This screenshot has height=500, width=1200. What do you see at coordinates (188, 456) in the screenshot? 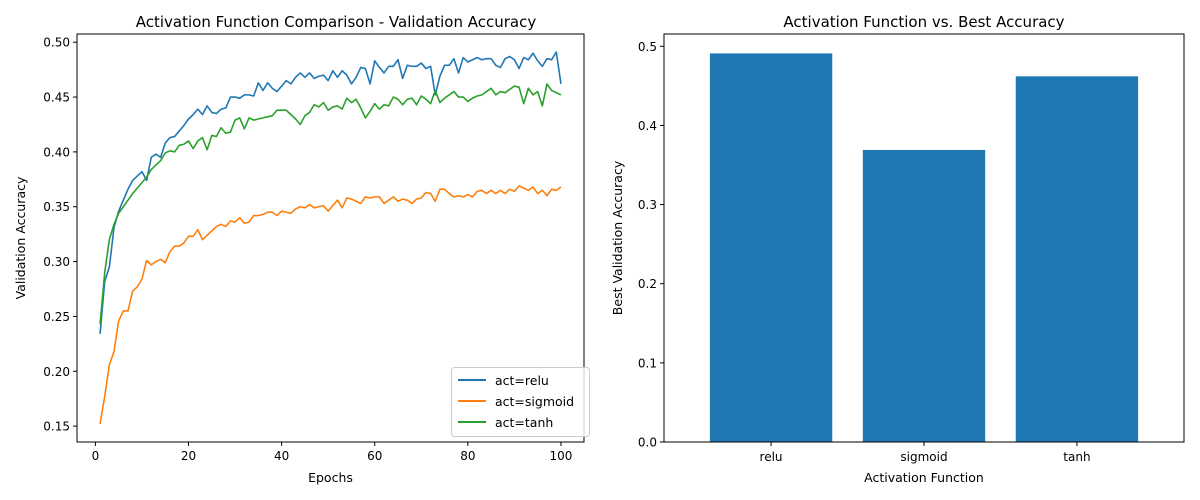
I see `x-tick-label: 20` at bounding box center [188, 456].